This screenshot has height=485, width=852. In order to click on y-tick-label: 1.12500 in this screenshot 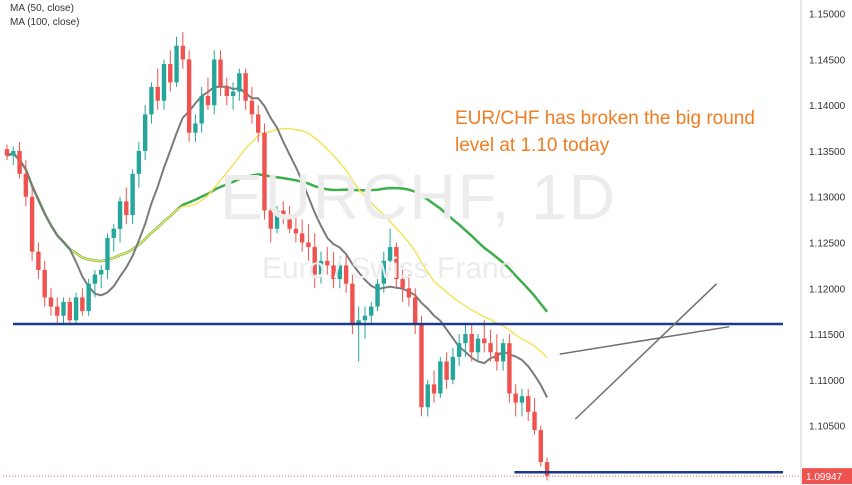, I will do `click(827, 244)`.